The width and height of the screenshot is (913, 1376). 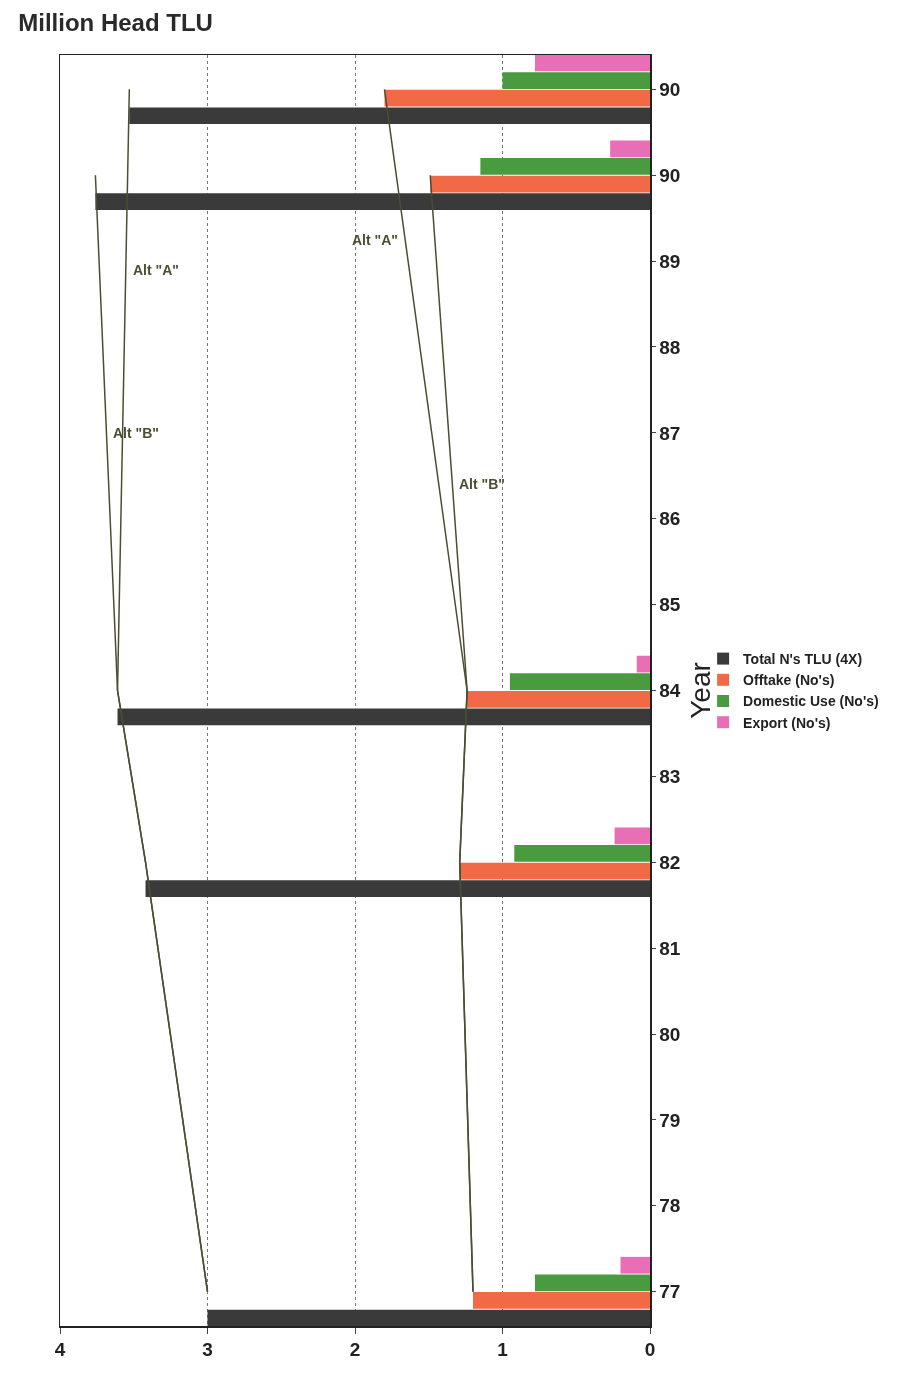 What do you see at coordinates (670, 261) in the screenshot?
I see `y-tick-label: 89` at bounding box center [670, 261].